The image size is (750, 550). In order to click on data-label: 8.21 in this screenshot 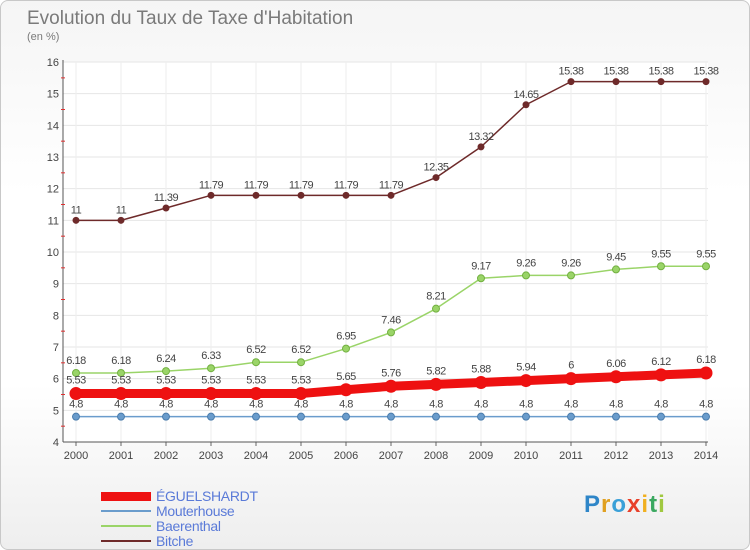, I will do `click(436, 297)`.